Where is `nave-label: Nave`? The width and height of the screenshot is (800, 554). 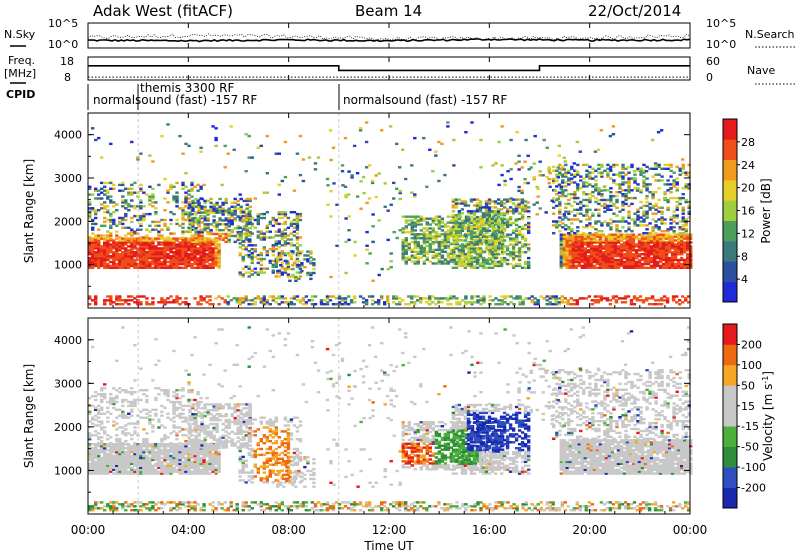 nave-label: Nave is located at coordinates (761, 70).